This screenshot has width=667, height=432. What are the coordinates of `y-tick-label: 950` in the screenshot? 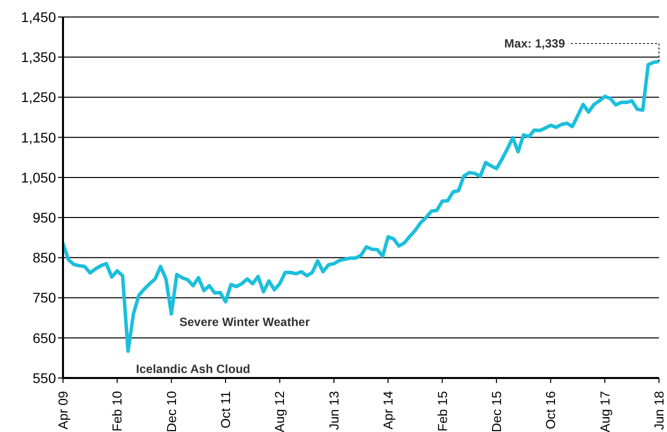 It's located at (44, 218).